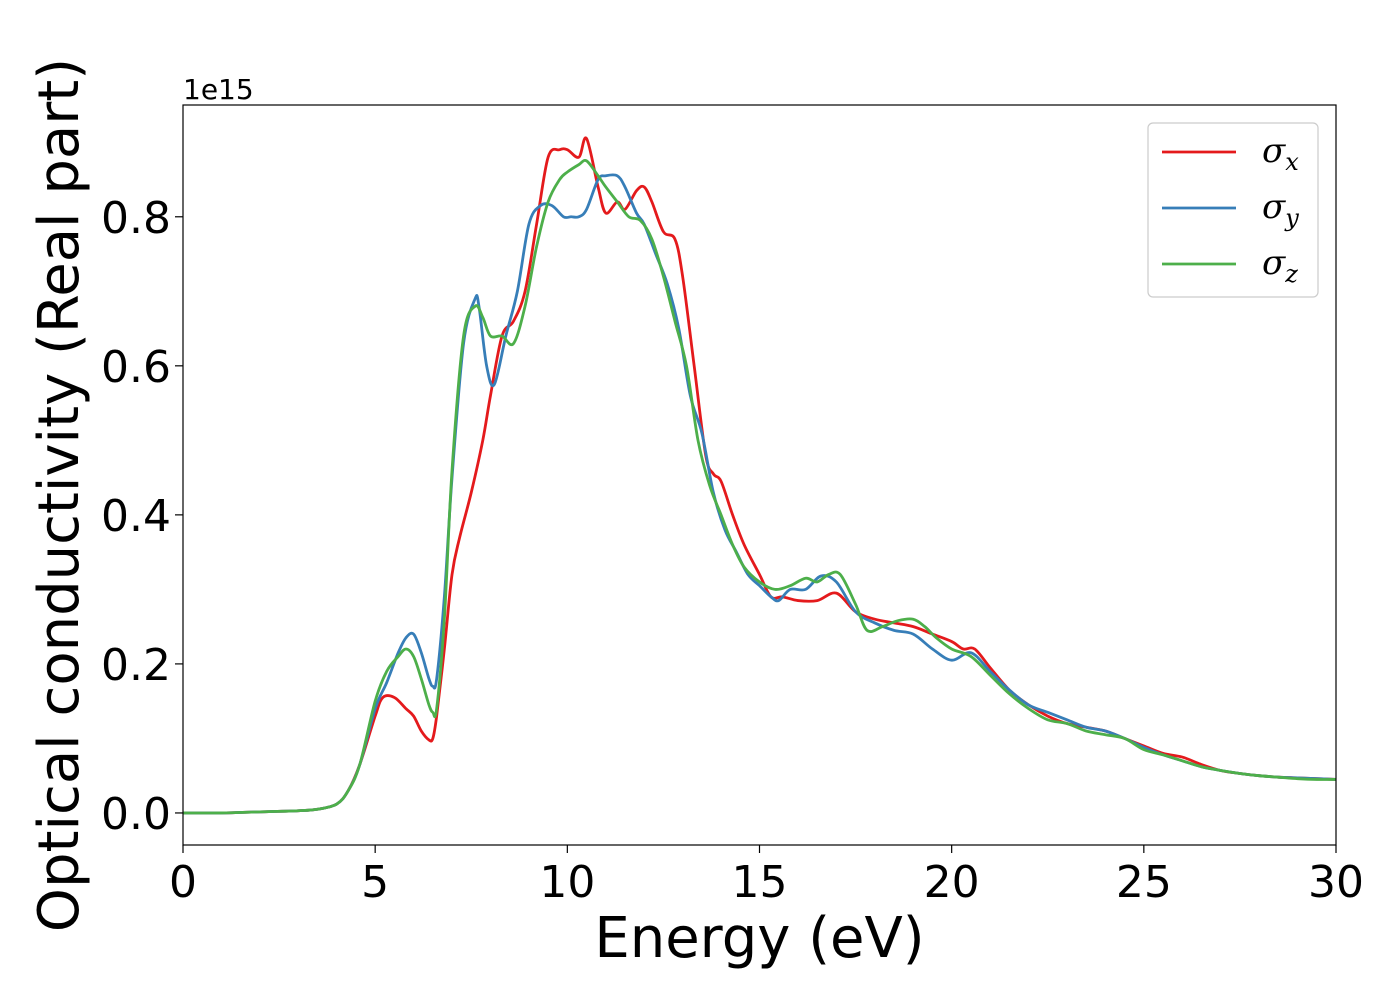 The image size is (1400, 1000). Describe the element at coordinates (375, 882) in the screenshot. I see `x-tick-label: 5` at that location.